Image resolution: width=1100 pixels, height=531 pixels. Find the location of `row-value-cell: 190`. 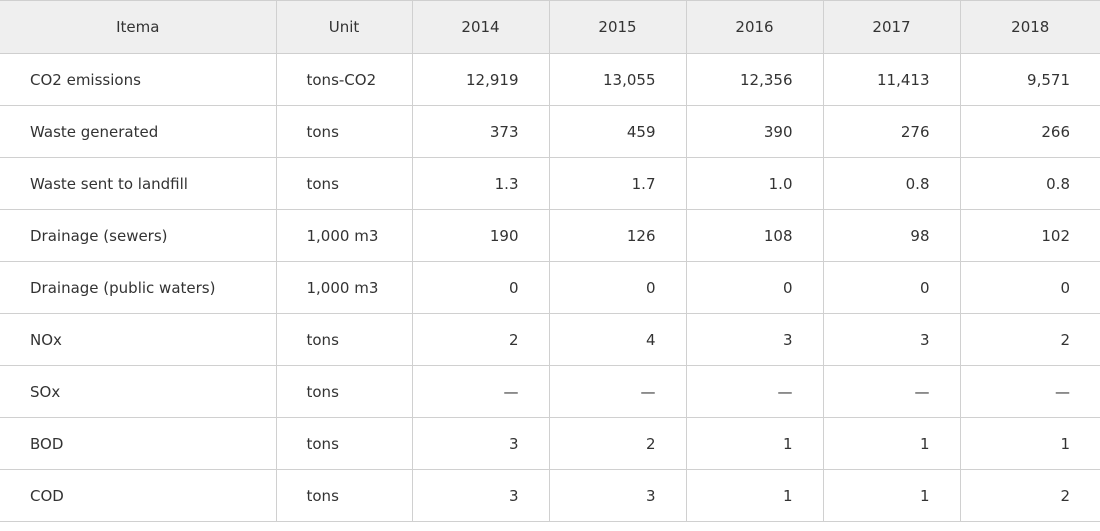

row-value-cell: 190 is located at coordinates (480, 235).